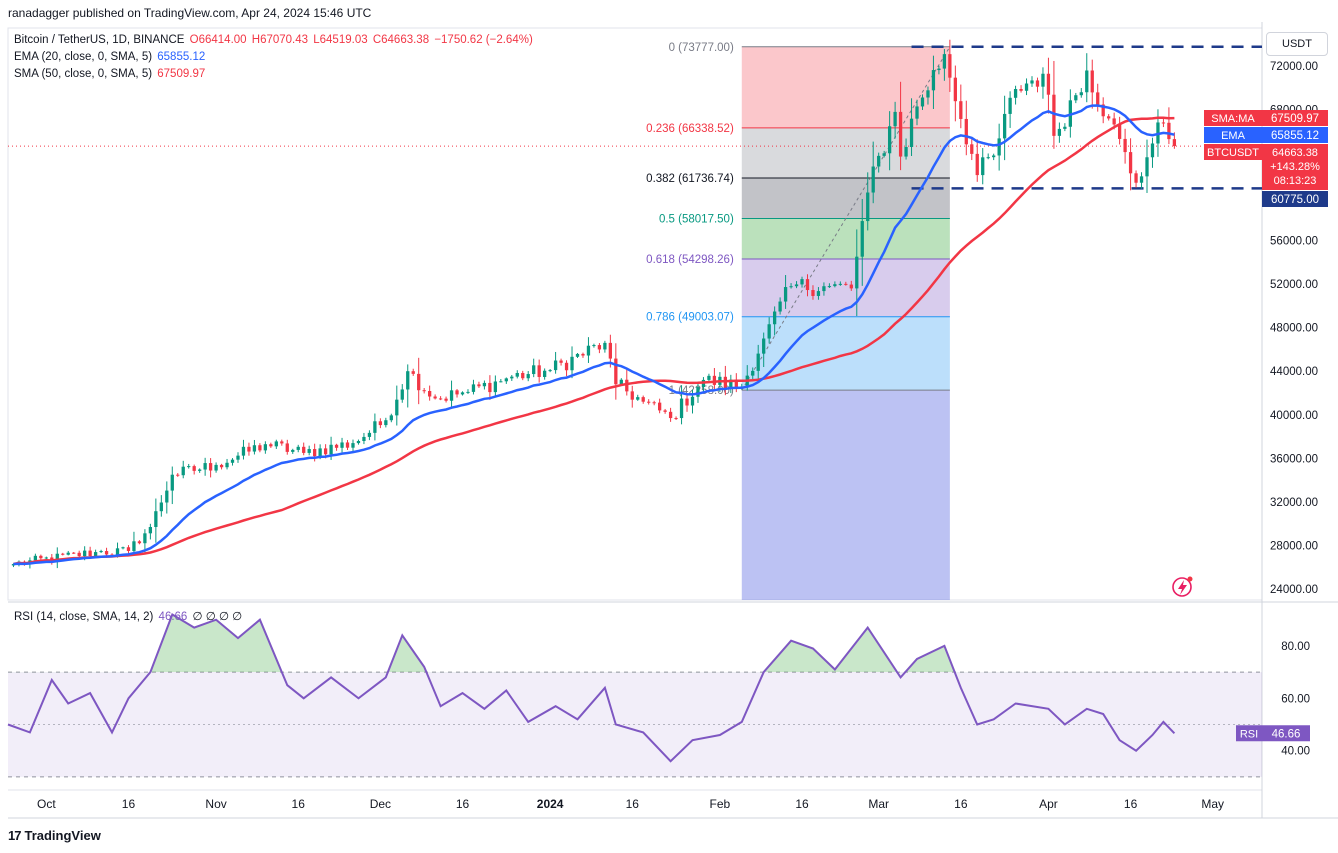  What do you see at coordinates (109, 74) in the screenshot?
I see `sma-legend: SMA (50, close, 0, SMA, 5) 67509.97` at bounding box center [109, 74].